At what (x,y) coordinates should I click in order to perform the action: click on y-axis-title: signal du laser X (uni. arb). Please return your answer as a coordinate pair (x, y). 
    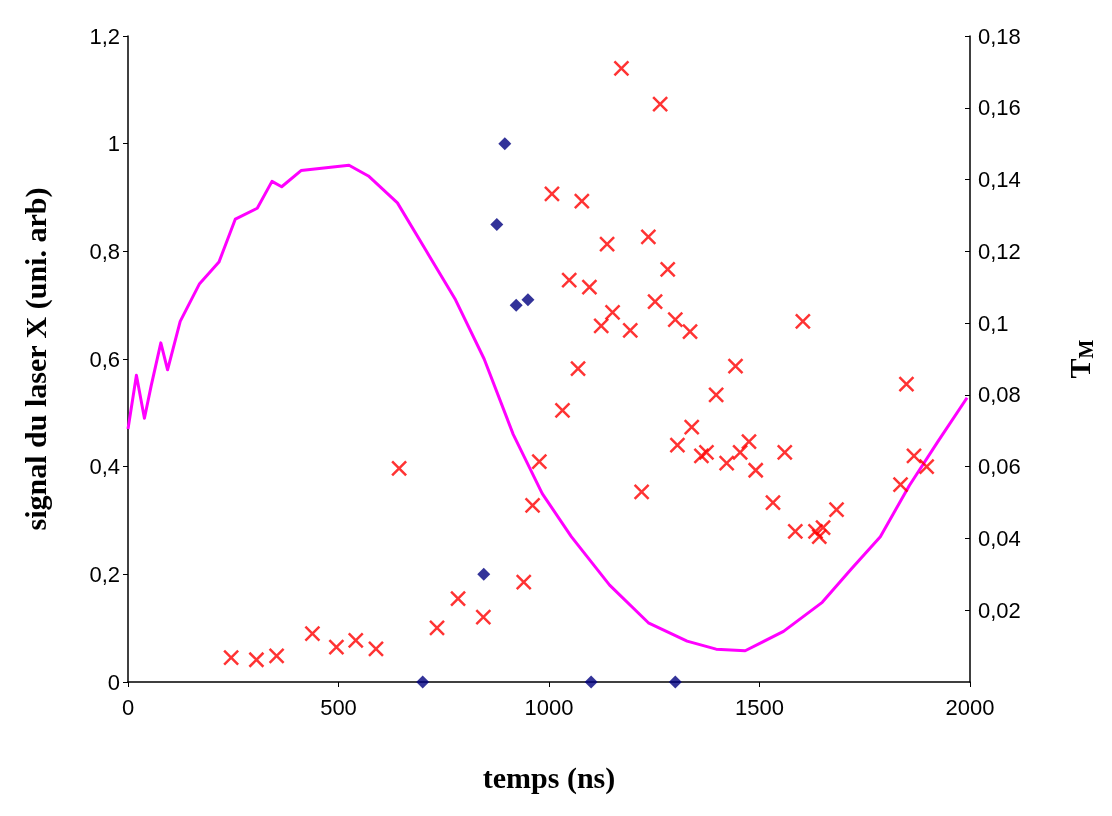
    Looking at the image, I should click on (35, 359).